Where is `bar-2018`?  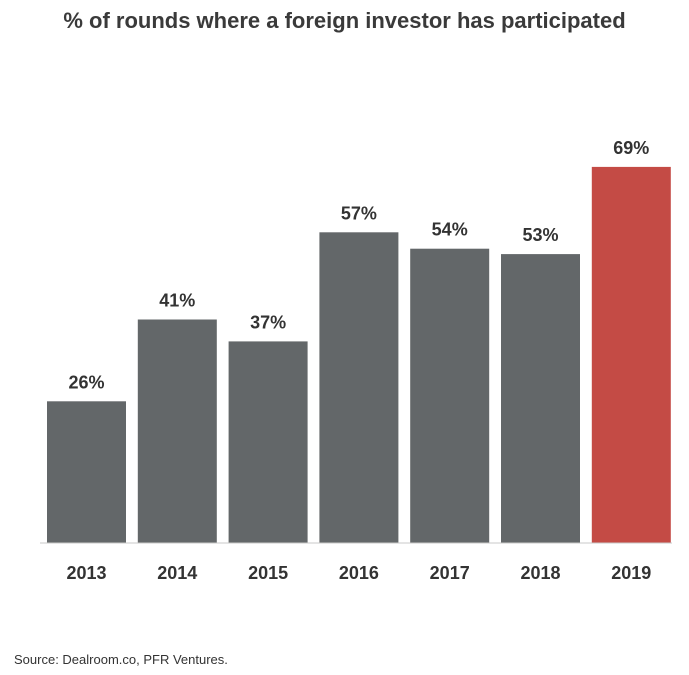 bar-2018 is located at coordinates (540, 398).